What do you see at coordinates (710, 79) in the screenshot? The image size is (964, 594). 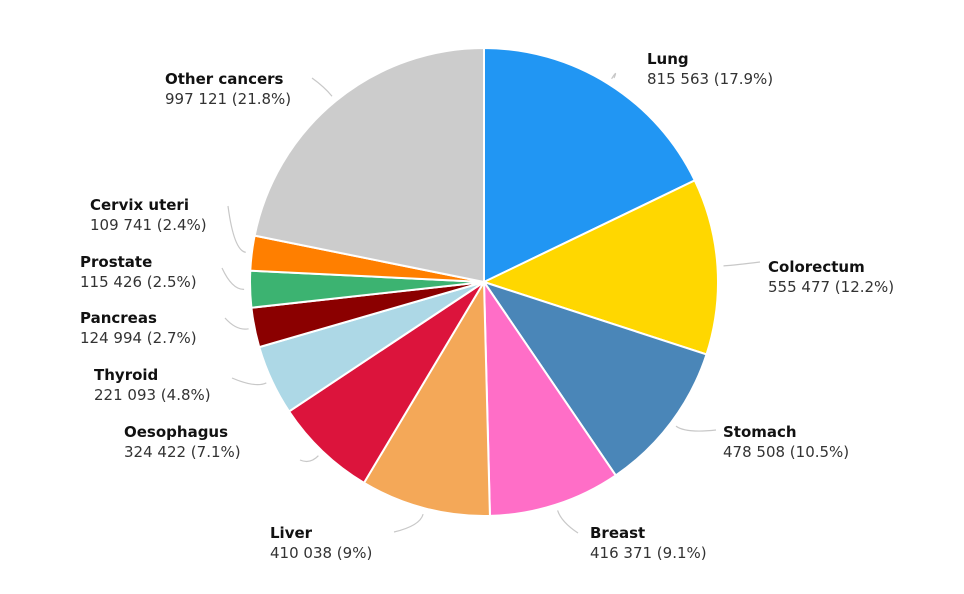 I see `slice-label-value: 815 563 (17.9%)` at bounding box center [710, 79].